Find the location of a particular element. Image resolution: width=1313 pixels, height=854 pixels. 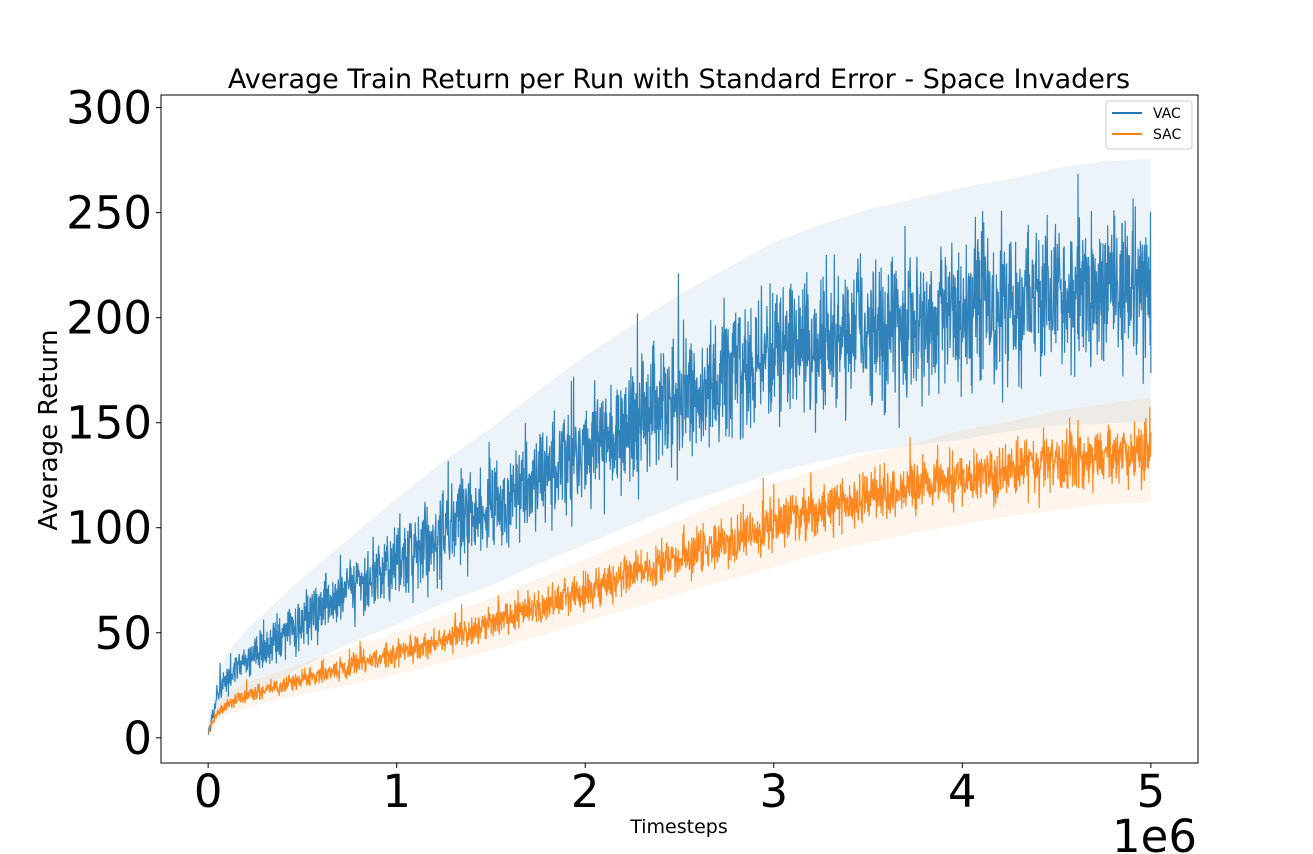

x-axis-label: Timesteps is located at coordinates (678, 827).